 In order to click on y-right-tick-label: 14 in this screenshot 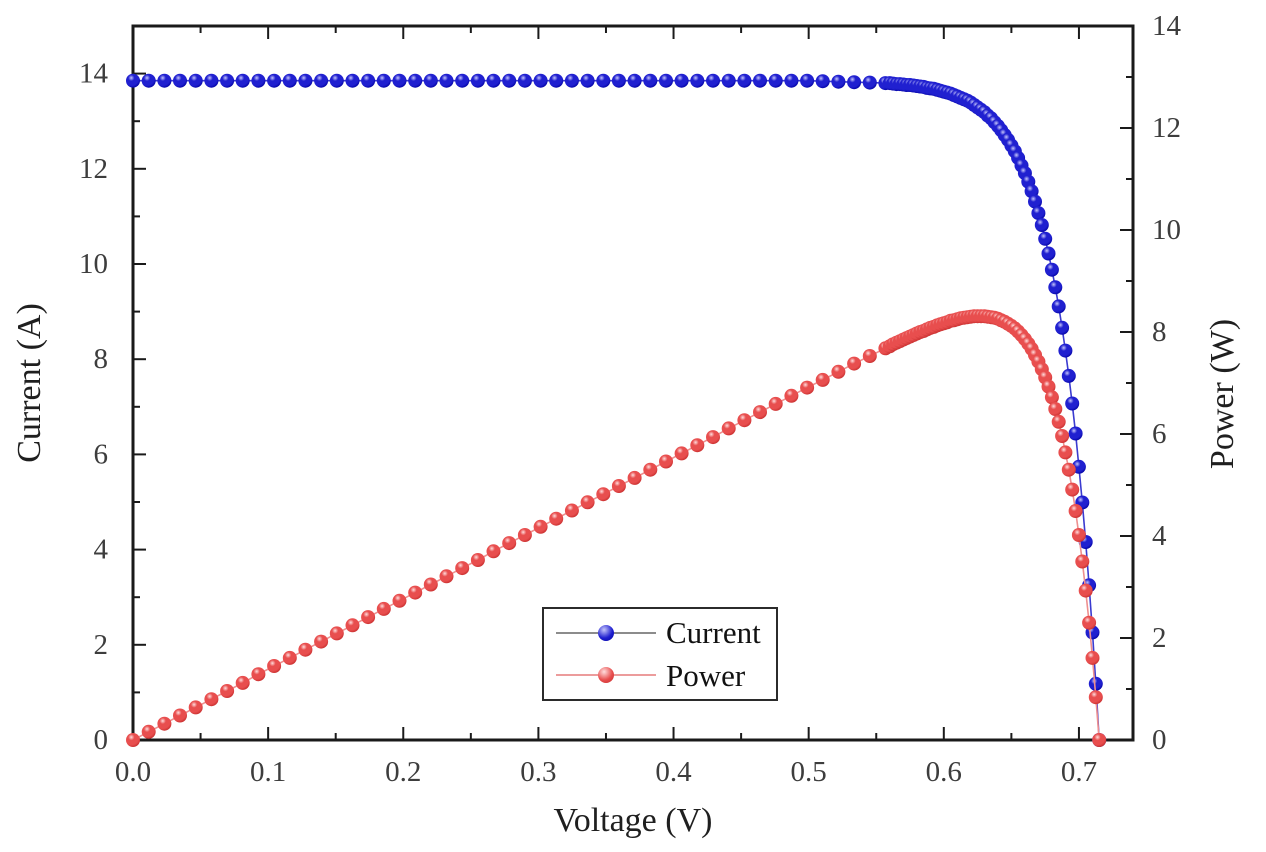, I will do `click(1167, 26)`.